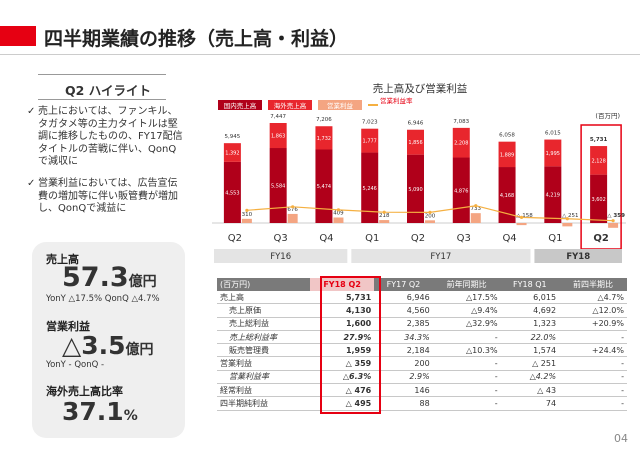 Image resolution: width=640 pixels, height=453 pixels. What do you see at coordinates (507, 155) in the screenshot?
I see `label-overseas: 1,889` at bounding box center [507, 155].